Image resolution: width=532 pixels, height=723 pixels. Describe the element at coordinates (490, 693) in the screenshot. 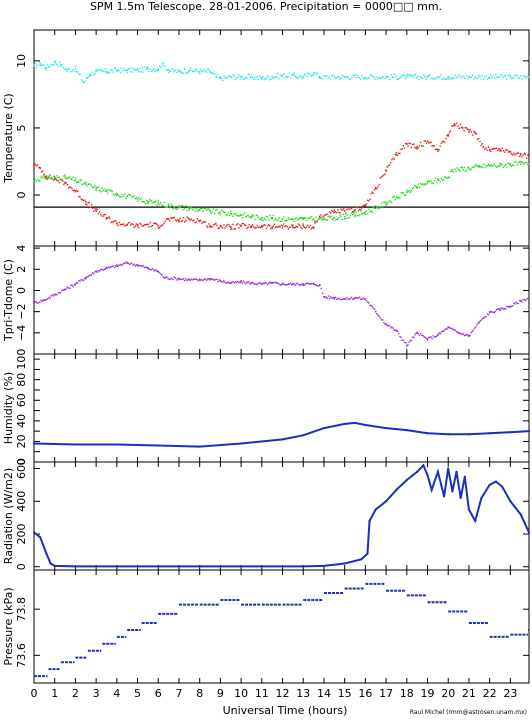

I see `x-tick-label: 22` at that location.